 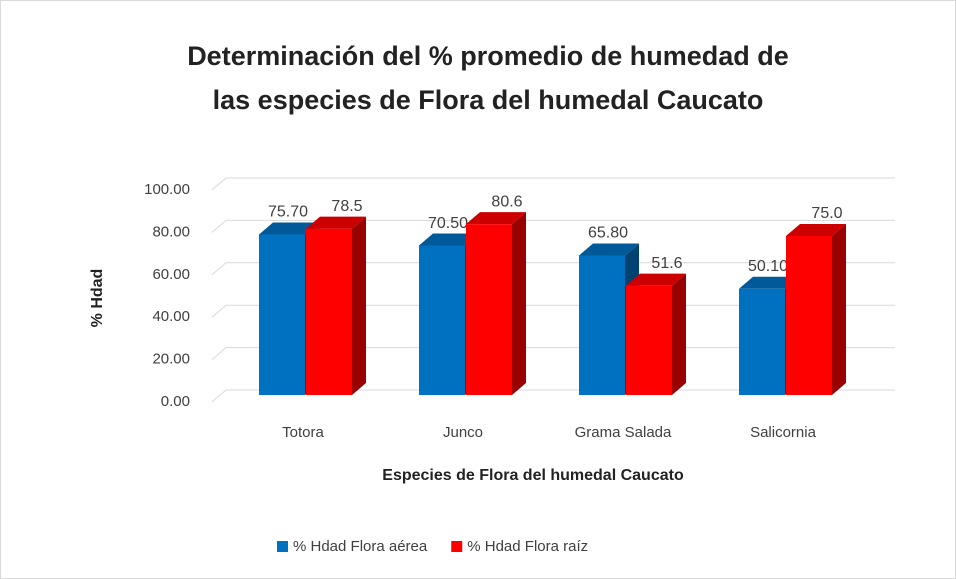 I want to click on legend-label: % Hdad Flora raíz, so click(x=527, y=546).